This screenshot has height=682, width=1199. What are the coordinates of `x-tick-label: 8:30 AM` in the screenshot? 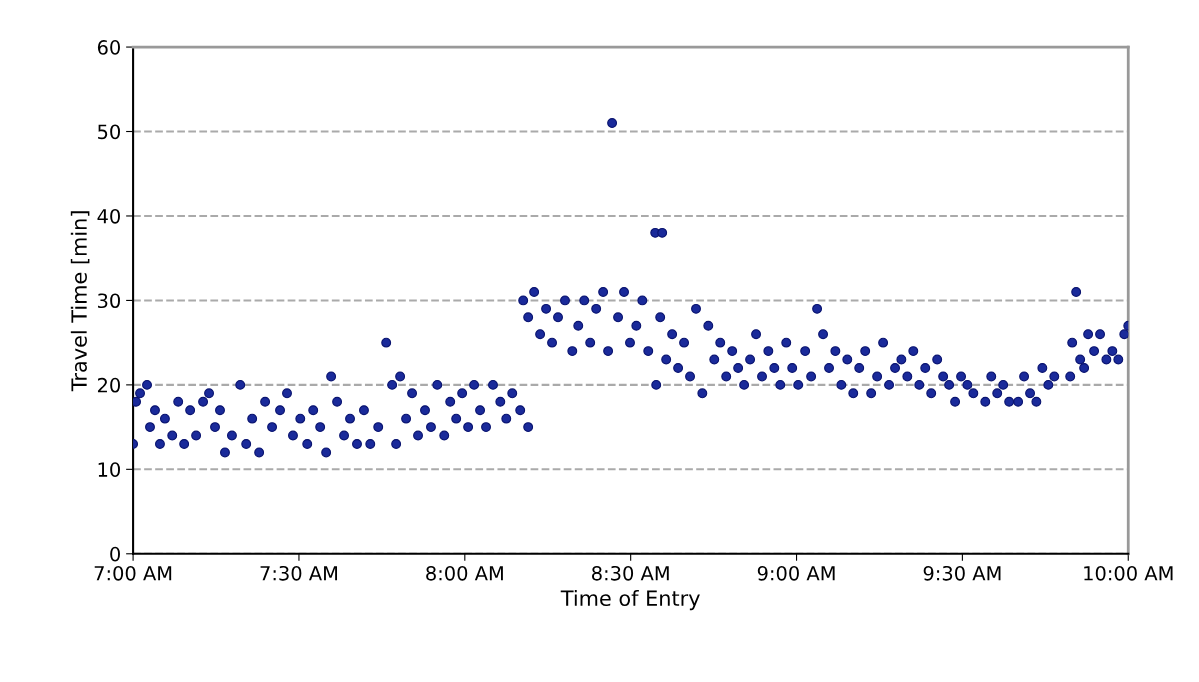 It's located at (630, 573).